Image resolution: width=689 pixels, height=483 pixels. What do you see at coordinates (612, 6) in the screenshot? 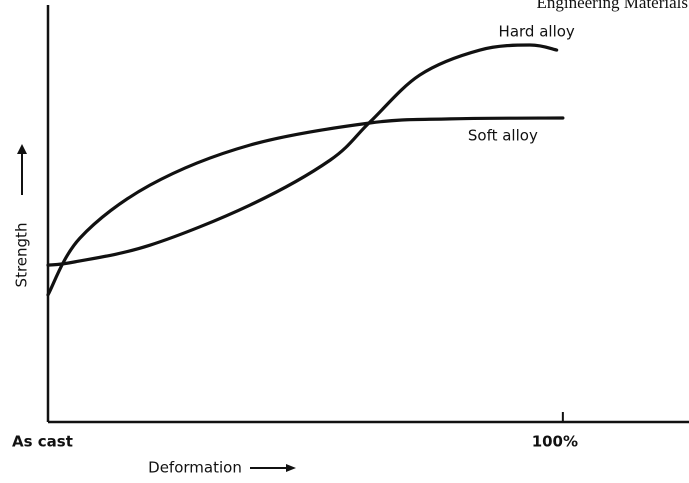
I see `page-header: Engineering Materials` at bounding box center [612, 6].